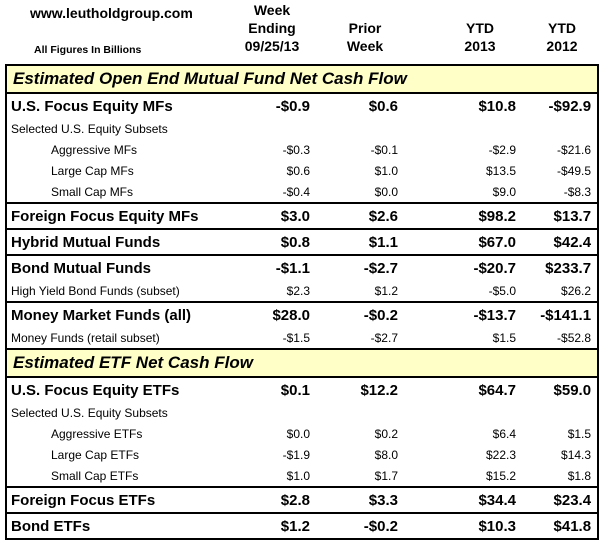 Image resolution: width=600 pixels, height=555 pixels. What do you see at coordinates (122, 433) in the screenshot?
I see `row-label: Aggressive ETFs` at bounding box center [122, 433].